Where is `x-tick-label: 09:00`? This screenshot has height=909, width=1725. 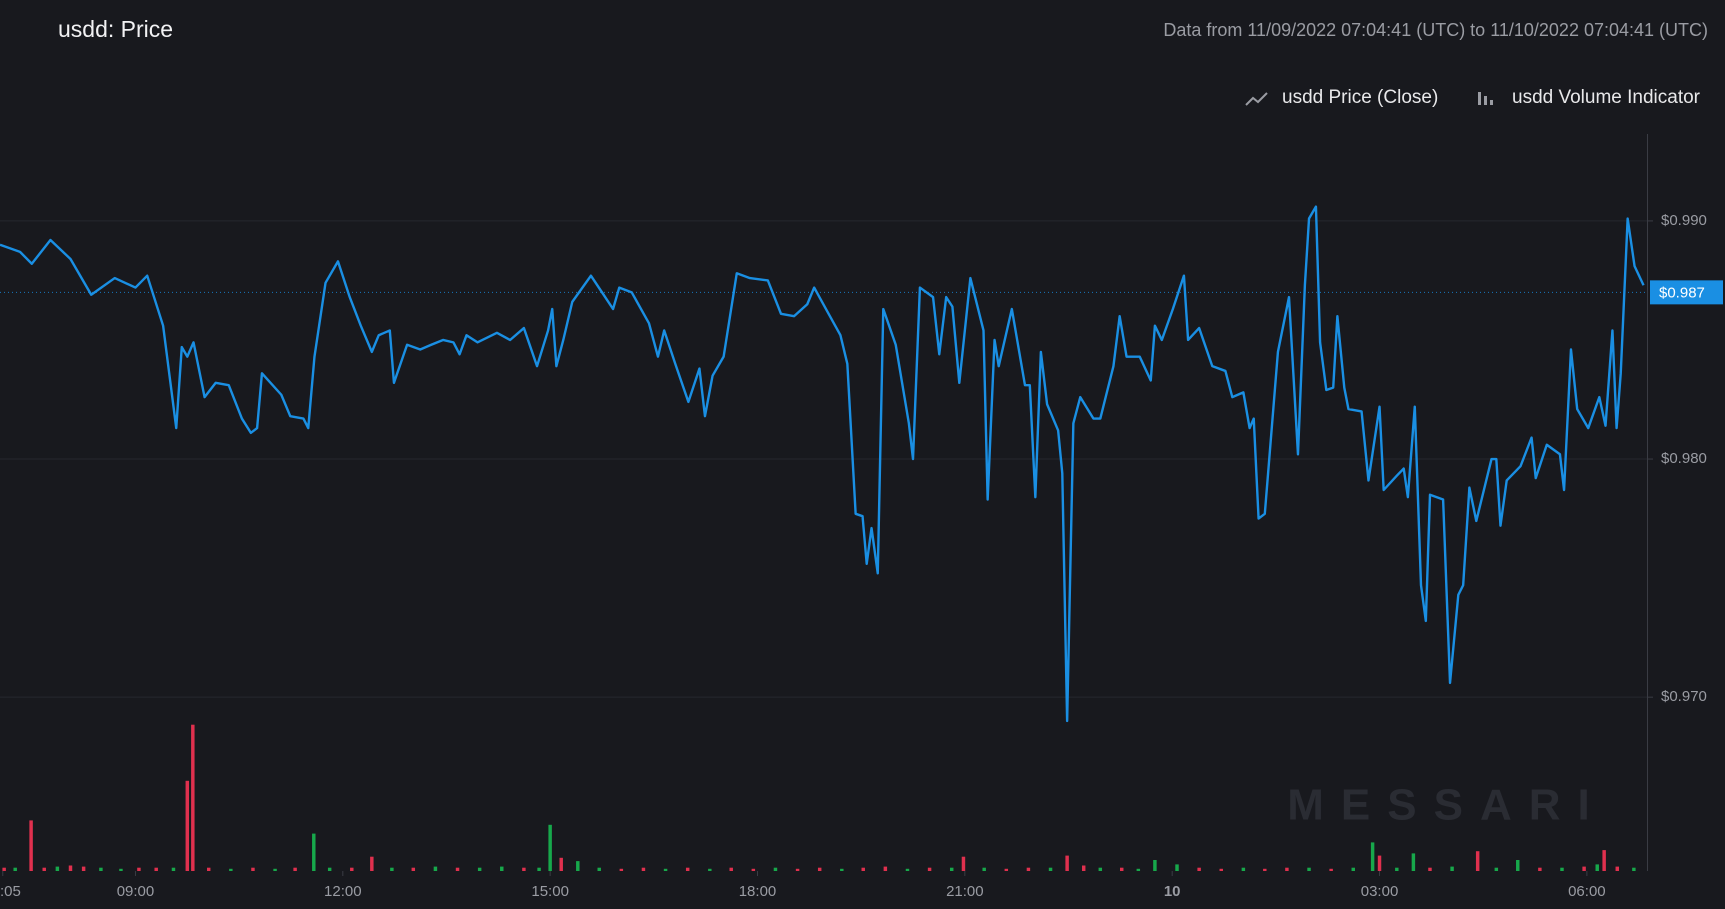 x-tick-label: 09:00 is located at coordinates (136, 891).